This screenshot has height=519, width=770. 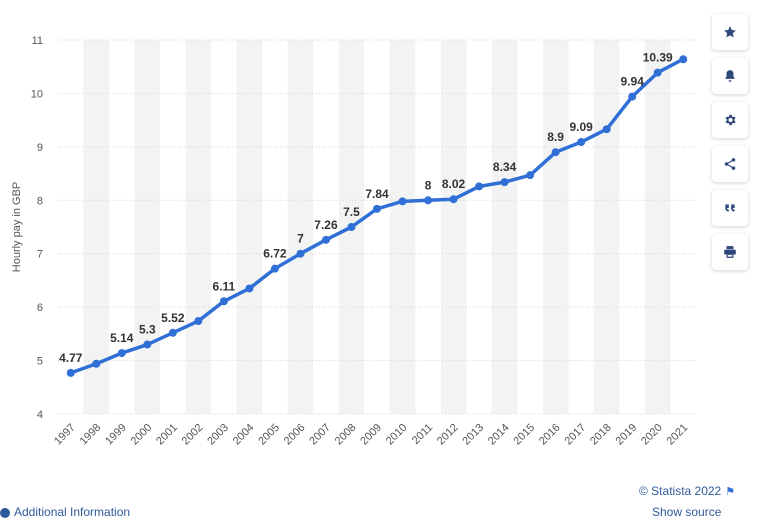 What do you see at coordinates (346, 435) in the screenshot?
I see `x-tick-label: 2008` at bounding box center [346, 435].